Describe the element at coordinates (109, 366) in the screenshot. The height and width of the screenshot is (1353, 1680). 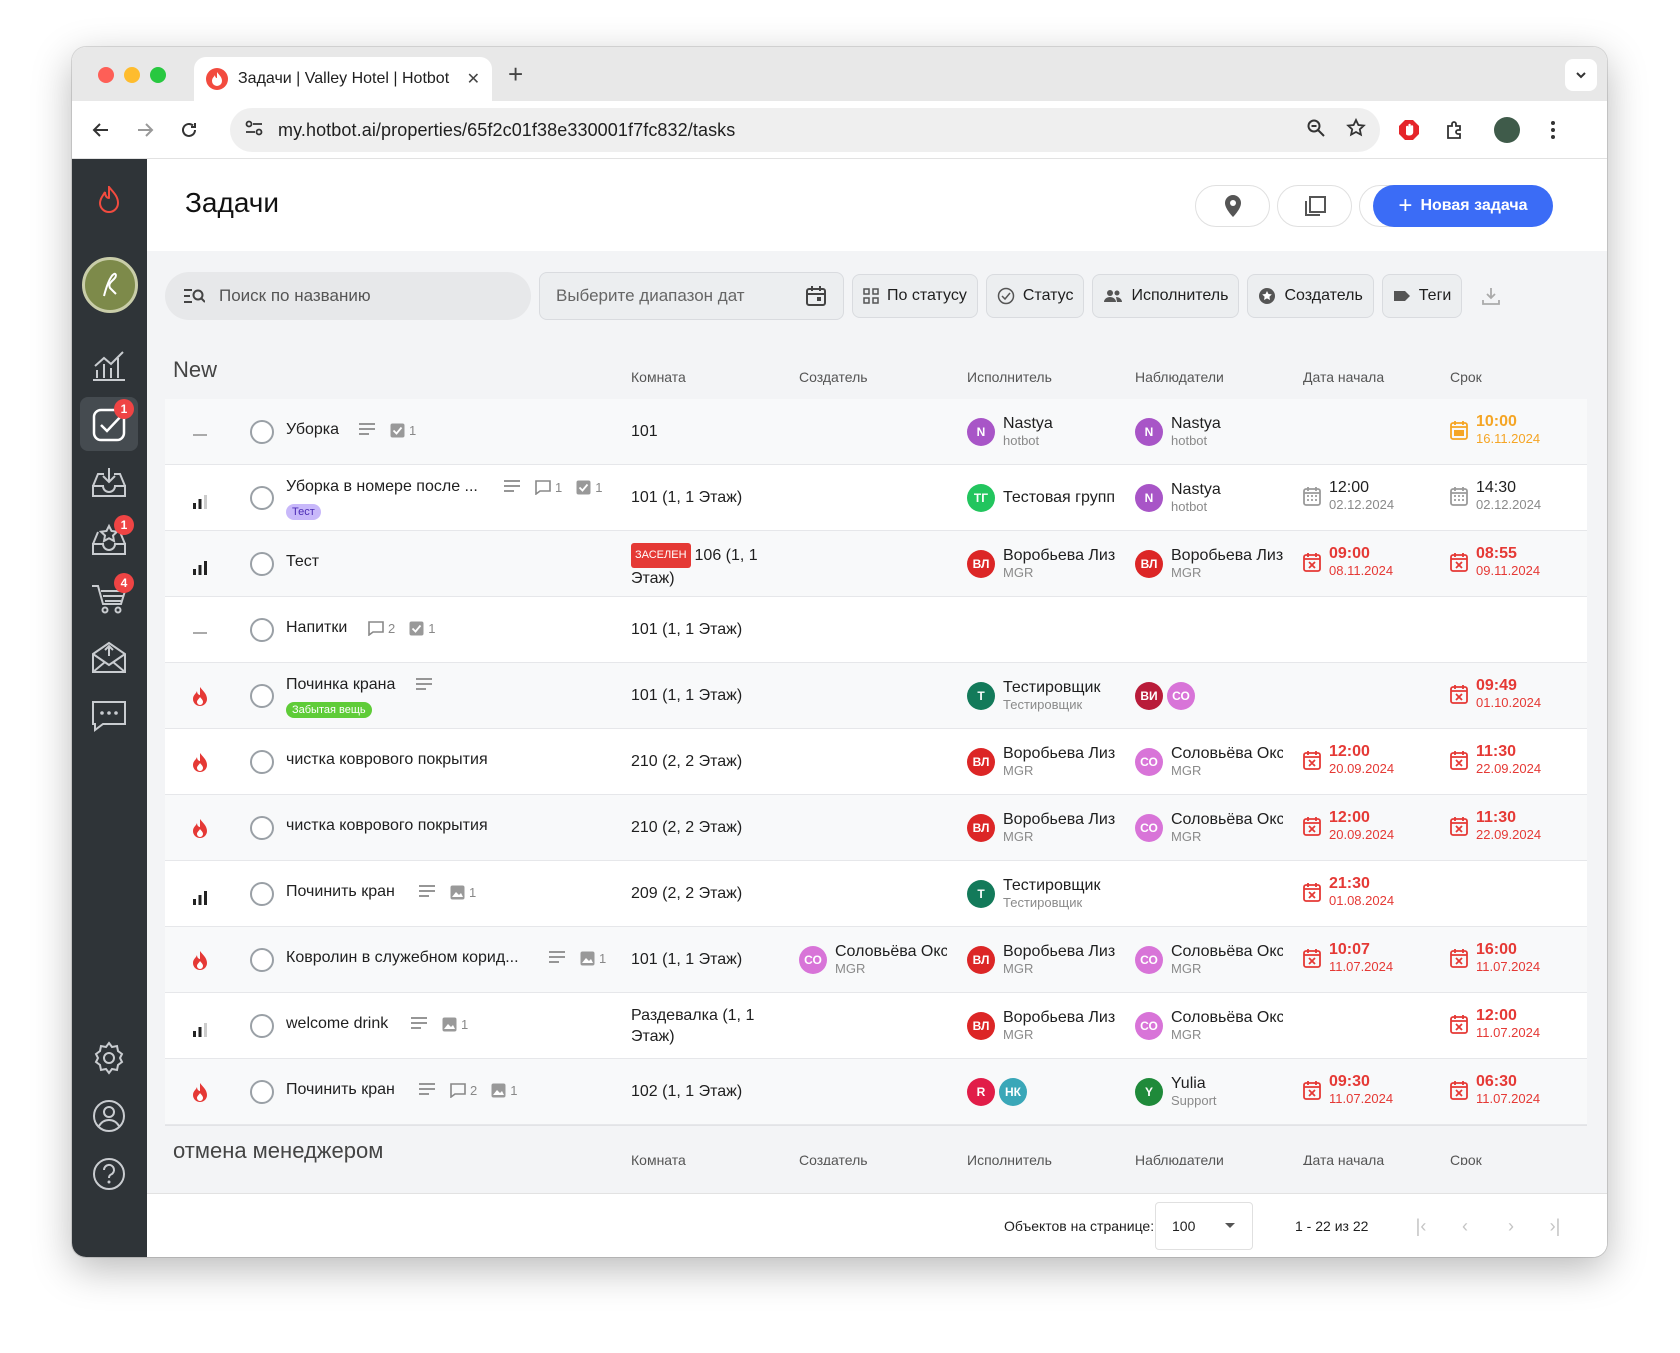
I see `sidebar-item-analytics` at that location.